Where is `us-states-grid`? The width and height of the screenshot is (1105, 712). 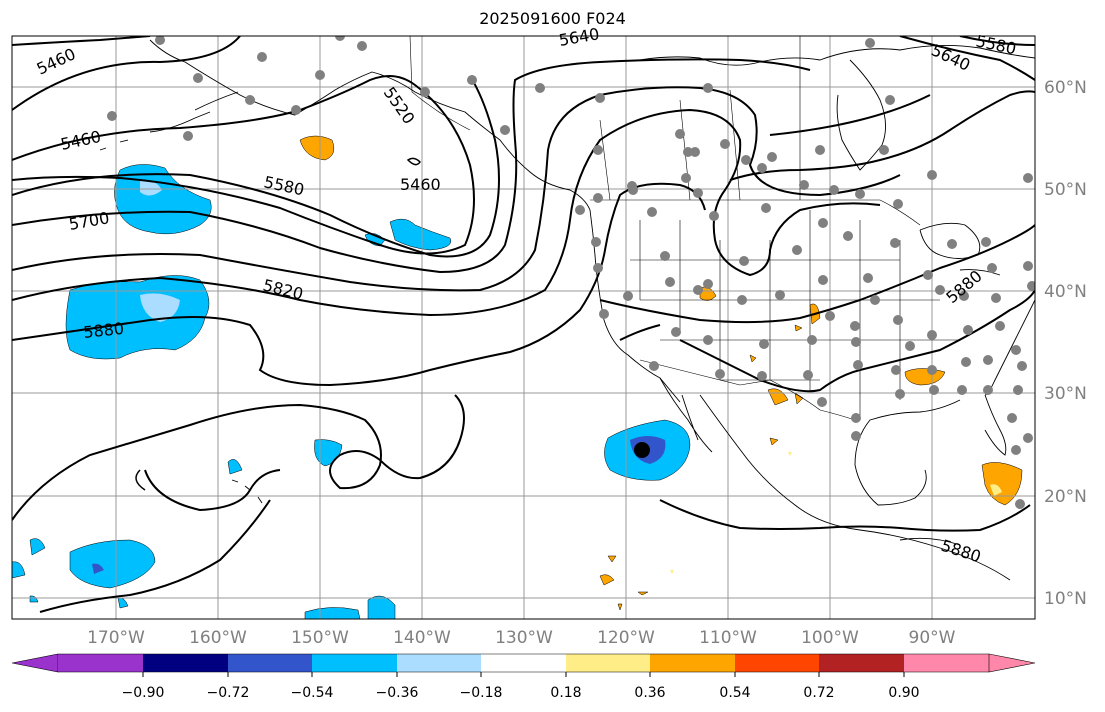
us-states-grid is located at coordinates (795, 315).